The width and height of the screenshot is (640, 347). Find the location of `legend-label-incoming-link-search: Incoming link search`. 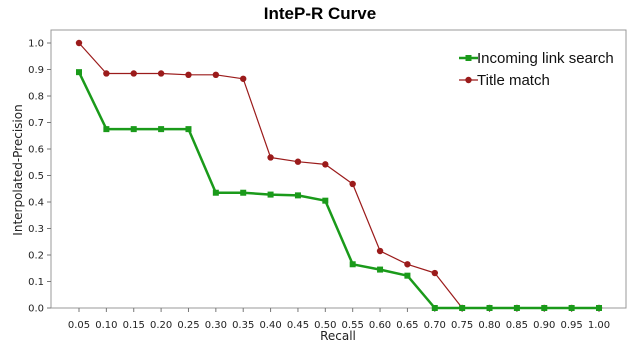

legend-label-incoming-link-search: Incoming link search is located at coordinates (545, 58).